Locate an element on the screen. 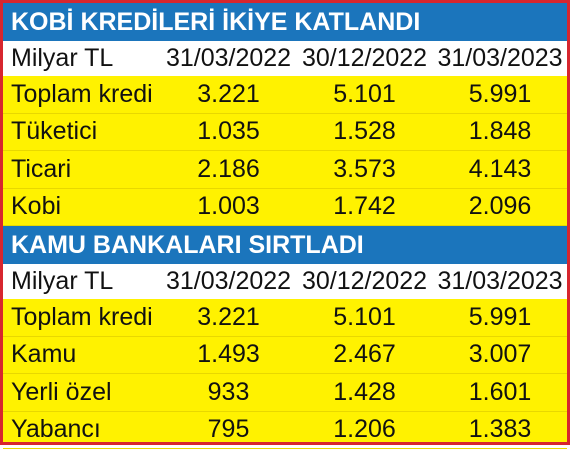  row-label: Kamu is located at coordinates (82, 354).